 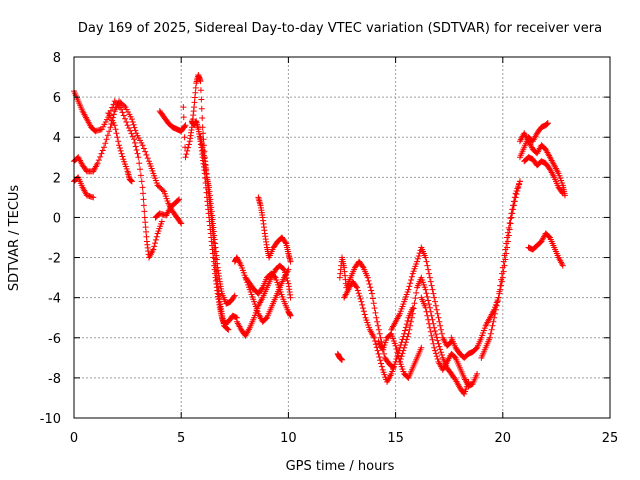 I want to click on series-trace-w, so click(x=533, y=140).